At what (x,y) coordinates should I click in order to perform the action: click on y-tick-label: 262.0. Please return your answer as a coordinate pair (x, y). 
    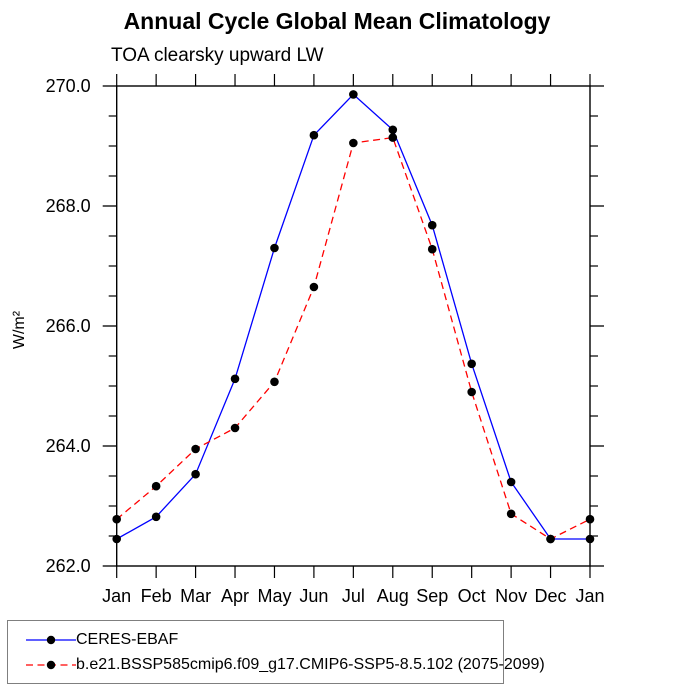
    Looking at the image, I should click on (68, 566).